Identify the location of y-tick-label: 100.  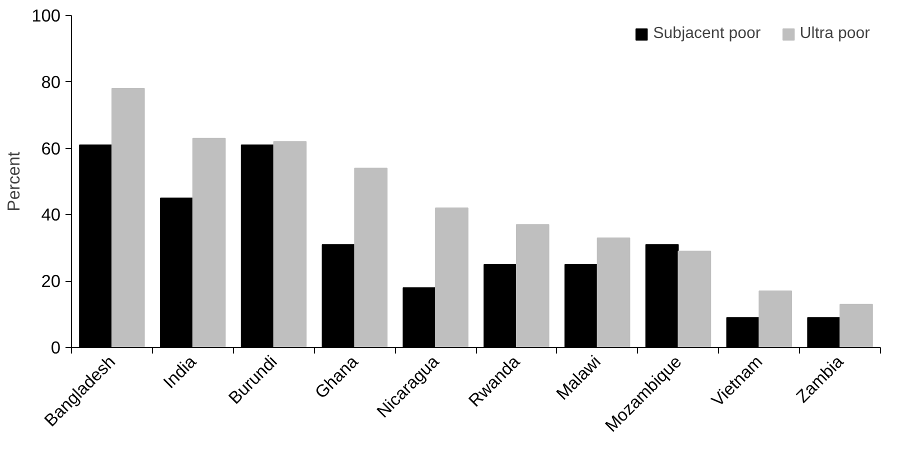
(46, 16).